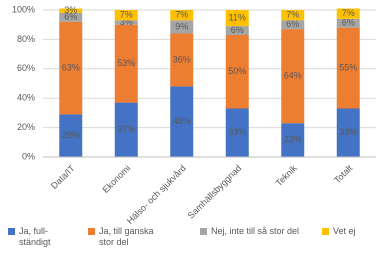  I want to click on data-label: 53%, so click(126, 63).